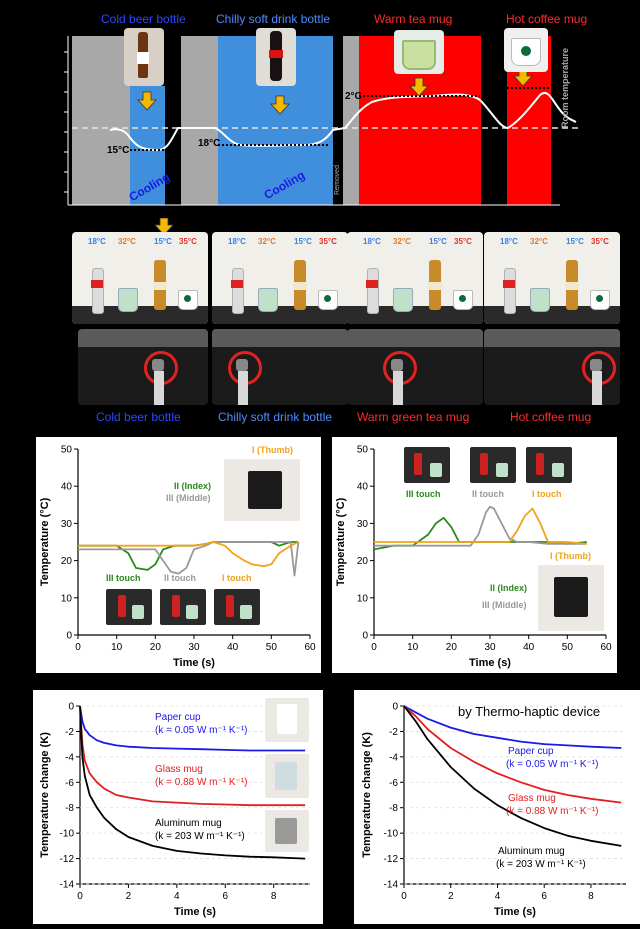 The width and height of the screenshot is (640, 929). Describe the element at coordinates (413, 417) in the screenshot. I see `caption-warm-tea: Warm green tea mug` at that location.